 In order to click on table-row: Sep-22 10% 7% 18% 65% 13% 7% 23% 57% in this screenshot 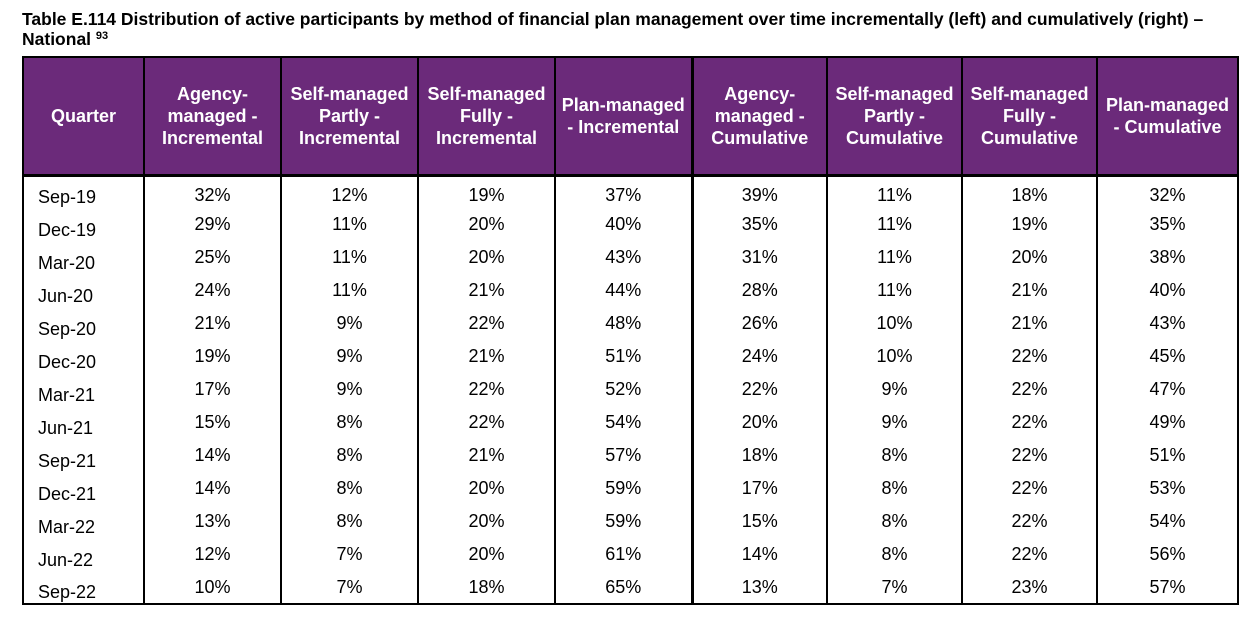, I will do `click(630, 588)`.